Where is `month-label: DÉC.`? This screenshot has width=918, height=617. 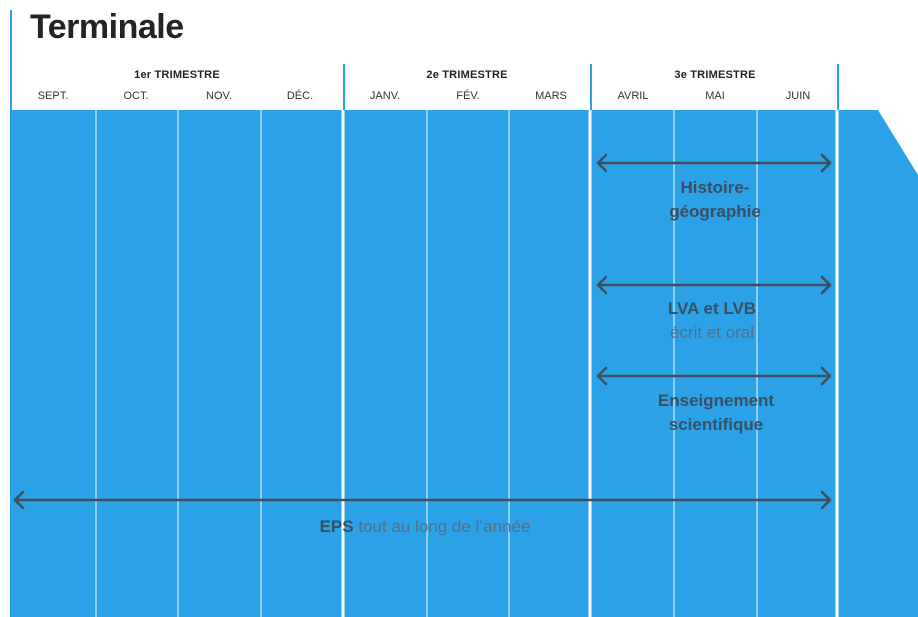
month-label: DÉC. is located at coordinates (300, 96).